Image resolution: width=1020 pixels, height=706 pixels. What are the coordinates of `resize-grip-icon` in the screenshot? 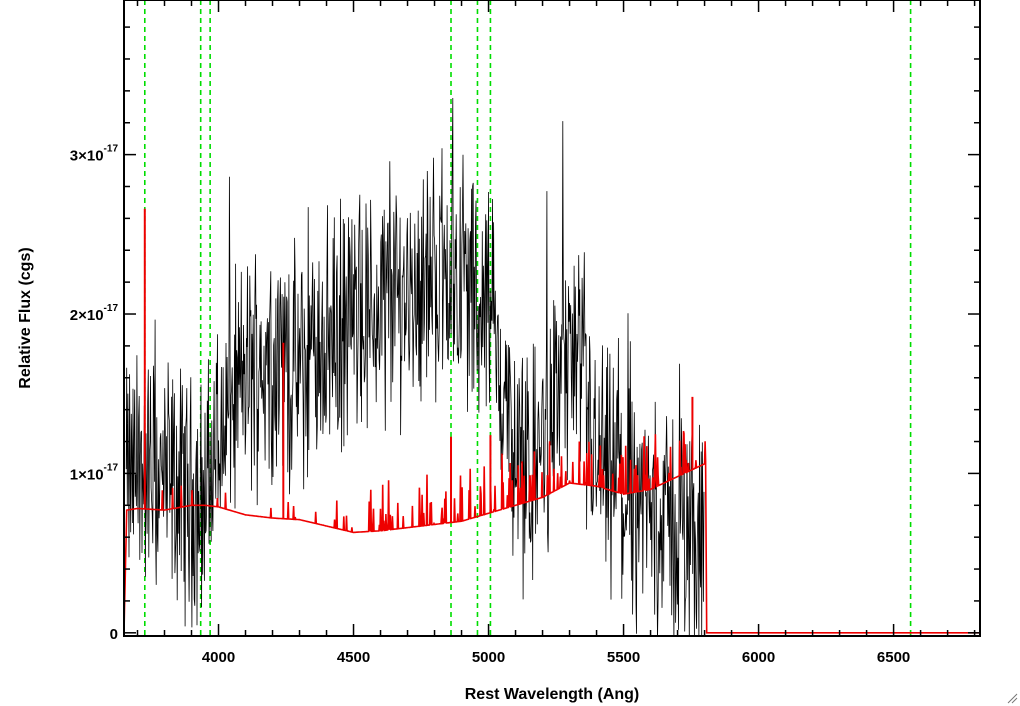 It's located at (1012, 698).